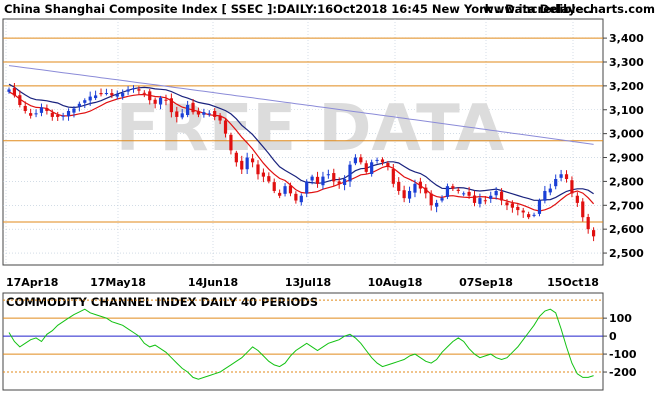 Image resolution: width=660 pixels, height=404 pixels. Describe the element at coordinates (626, 86) in the screenshot. I see `price-tick-label: 3,200` at that location.